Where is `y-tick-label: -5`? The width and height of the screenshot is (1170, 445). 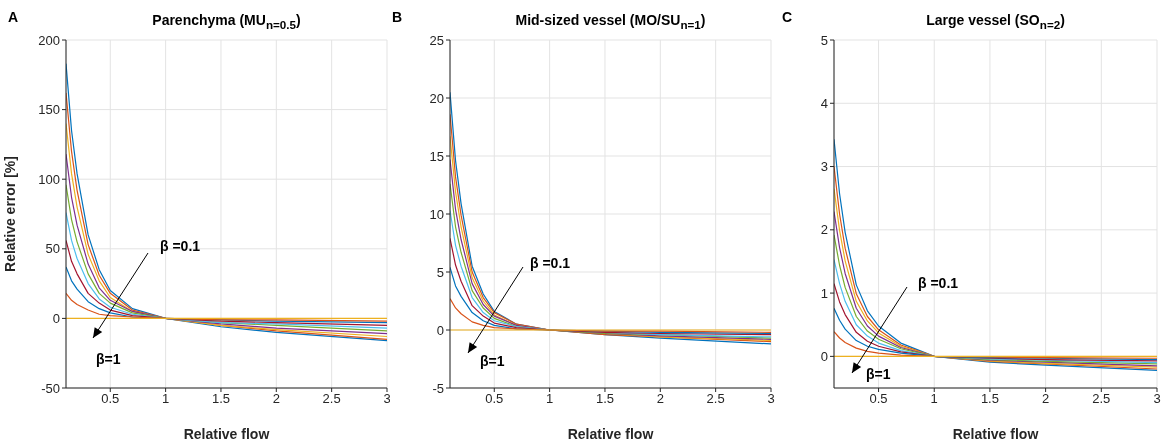 y-tick-label: -5 is located at coordinates (438, 388).